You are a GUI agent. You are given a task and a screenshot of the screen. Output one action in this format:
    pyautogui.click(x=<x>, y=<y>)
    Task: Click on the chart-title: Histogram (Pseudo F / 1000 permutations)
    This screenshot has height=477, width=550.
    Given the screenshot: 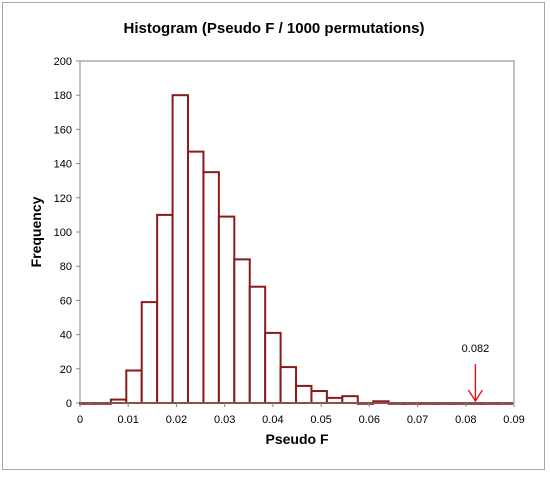 What is the action you would take?
    pyautogui.click(x=274, y=28)
    